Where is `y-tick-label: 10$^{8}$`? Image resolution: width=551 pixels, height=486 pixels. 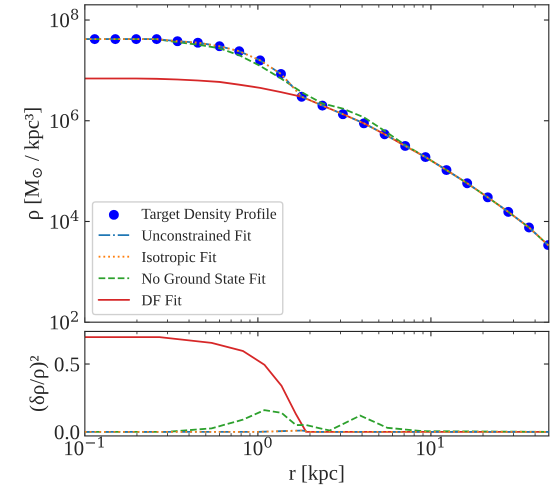 y-tick-label: 10$^{8}$ is located at coordinates (64, 18).